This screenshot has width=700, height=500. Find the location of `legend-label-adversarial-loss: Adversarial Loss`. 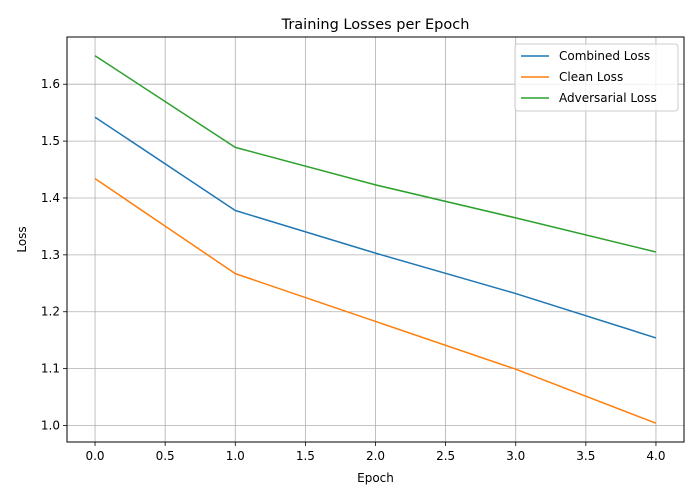

legend-label-adversarial-loss: Adversarial Loss is located at coordinates (608, 98).